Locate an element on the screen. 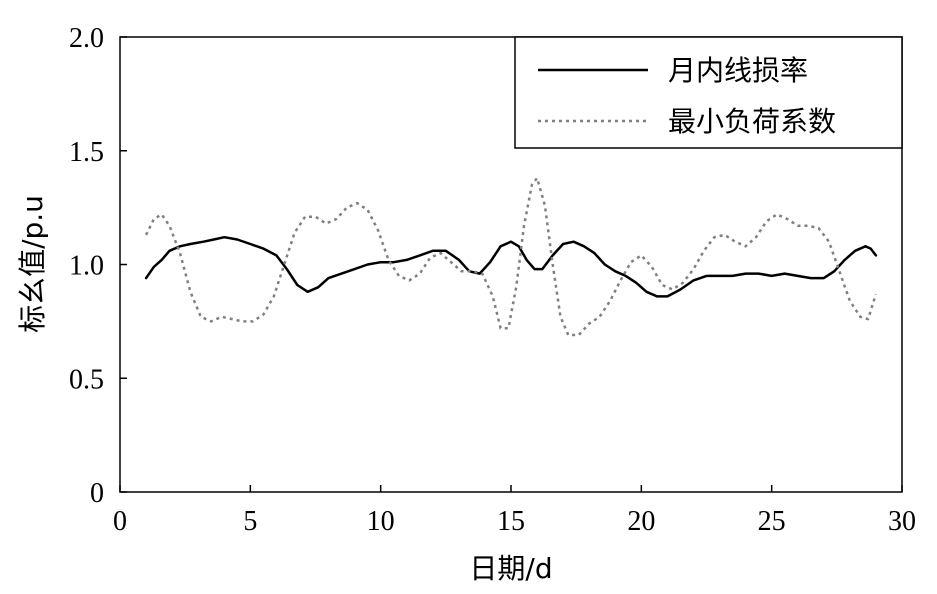 Image resolution: width=937 pixels, height=594 pixels. x-tick-label: 0 is located at coordinates (120, 521).